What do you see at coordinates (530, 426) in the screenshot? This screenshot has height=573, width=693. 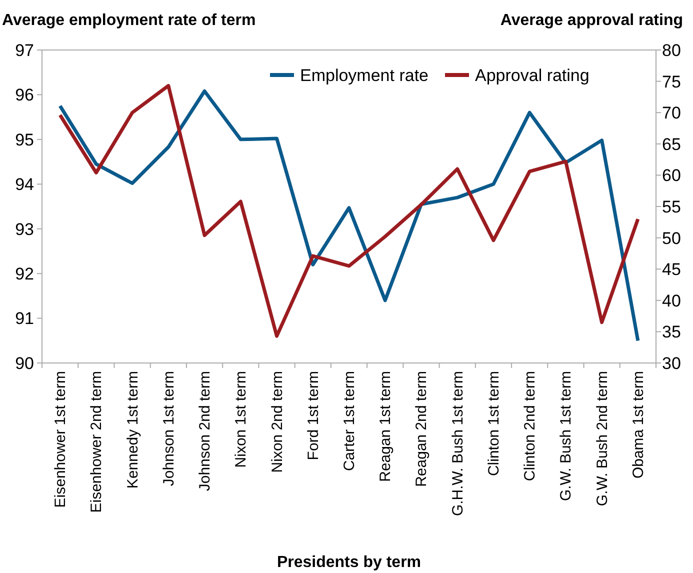 I see `x-tick-label: Clinton 2nd term` at bounding box center [530, 426].